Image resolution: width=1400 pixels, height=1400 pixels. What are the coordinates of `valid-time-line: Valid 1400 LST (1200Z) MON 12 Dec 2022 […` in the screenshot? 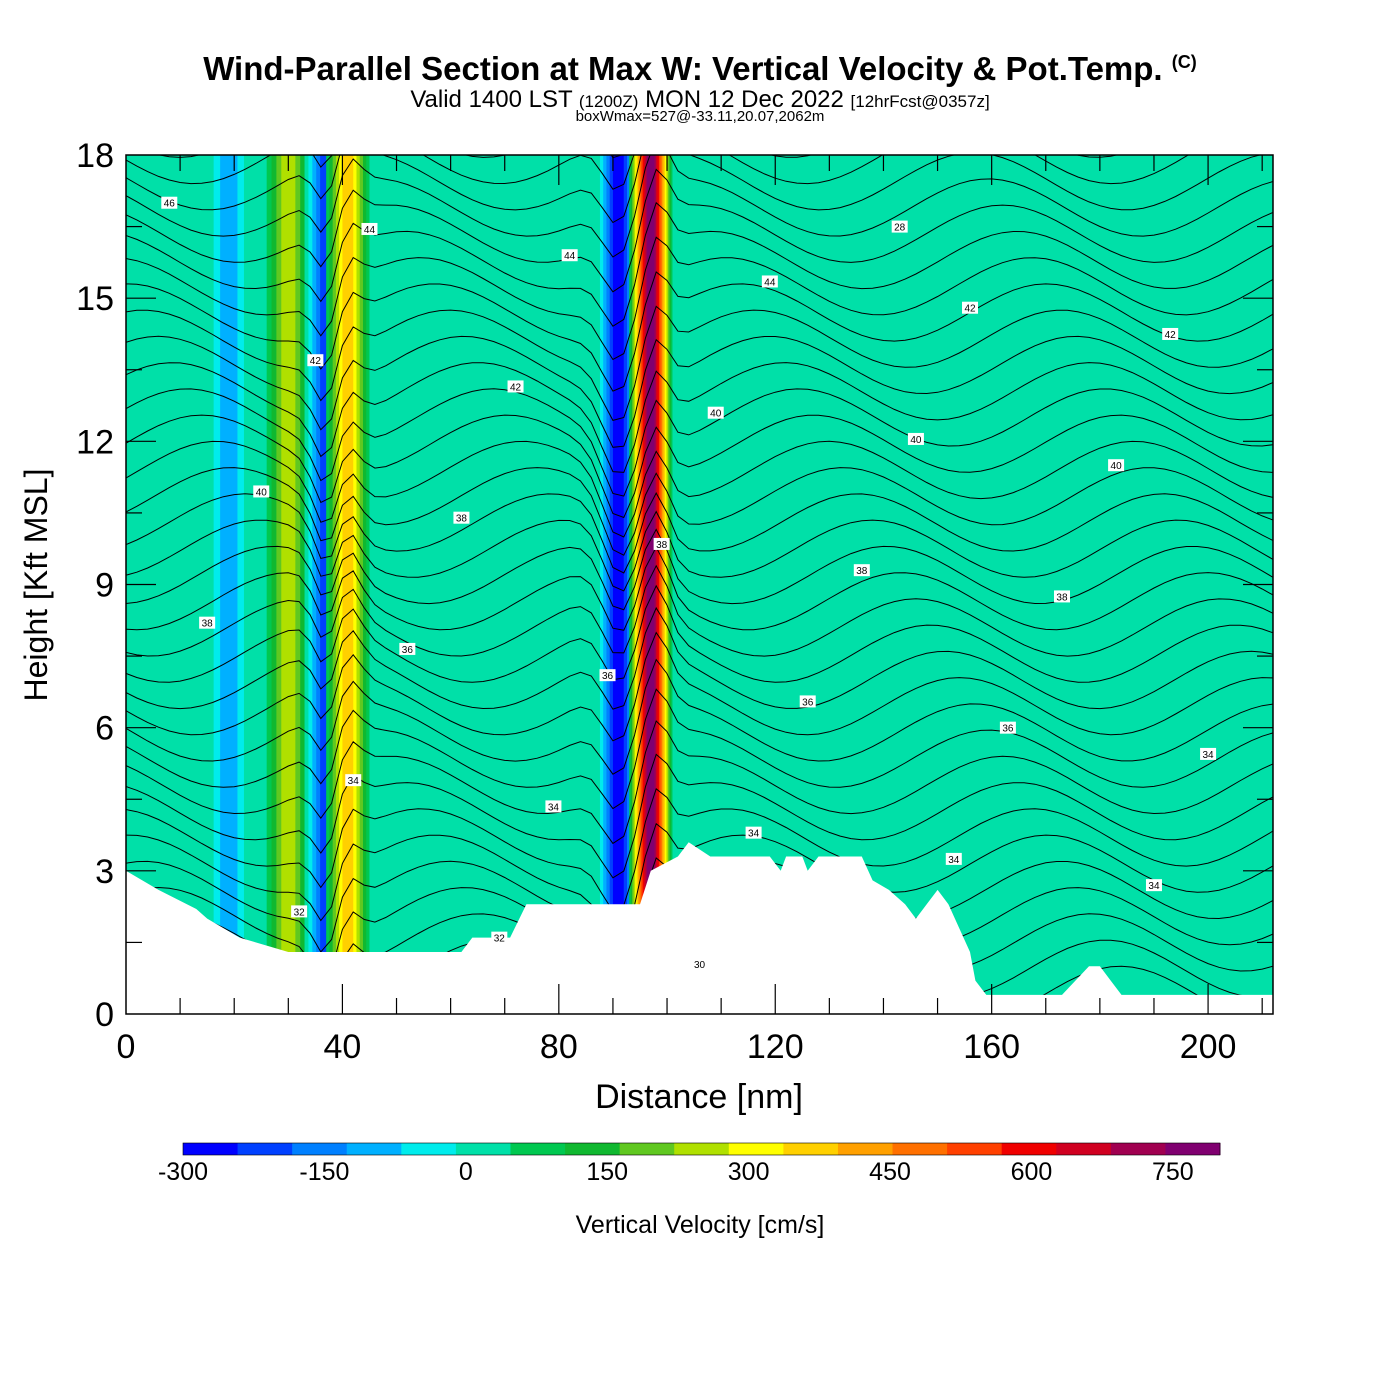 It's located at (700, 100).